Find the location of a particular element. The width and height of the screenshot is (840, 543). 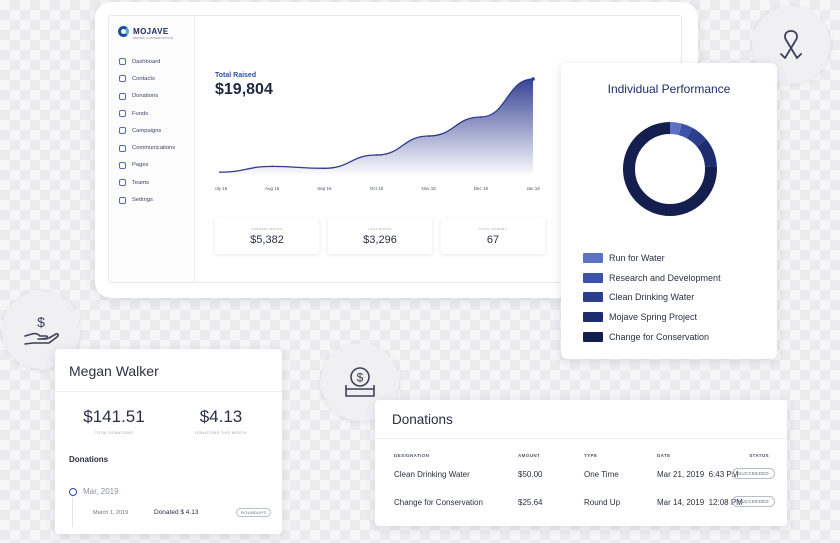

row-1-date: Mar 21, 2019 6:43 PM is located at coordinates (698, 474).